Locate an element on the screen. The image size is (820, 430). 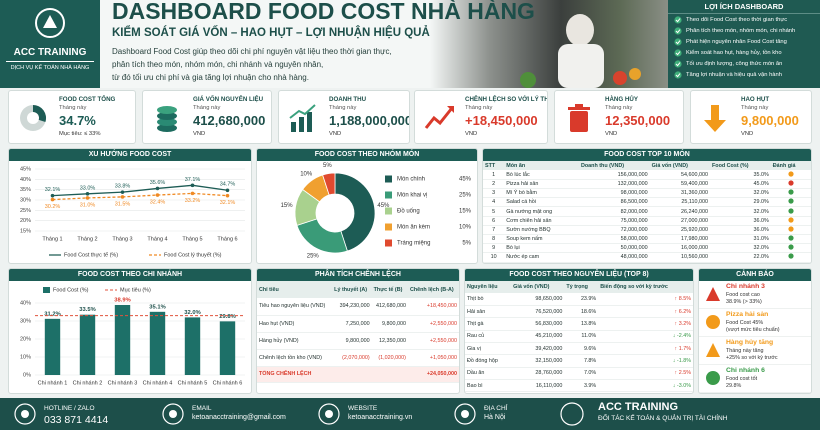
y-tick-label: 0% is located at coordinates (27, 375).